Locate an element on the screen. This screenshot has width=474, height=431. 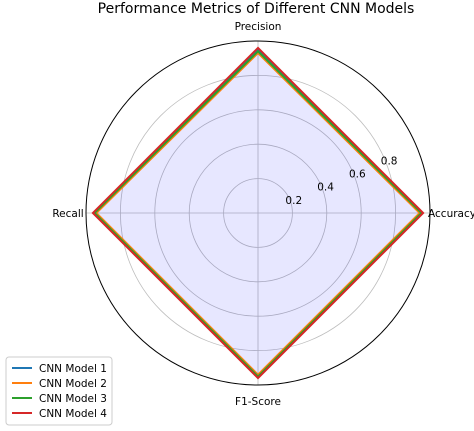
legend-label-3: CNN Model 3 is located at coordinates (73, 399).